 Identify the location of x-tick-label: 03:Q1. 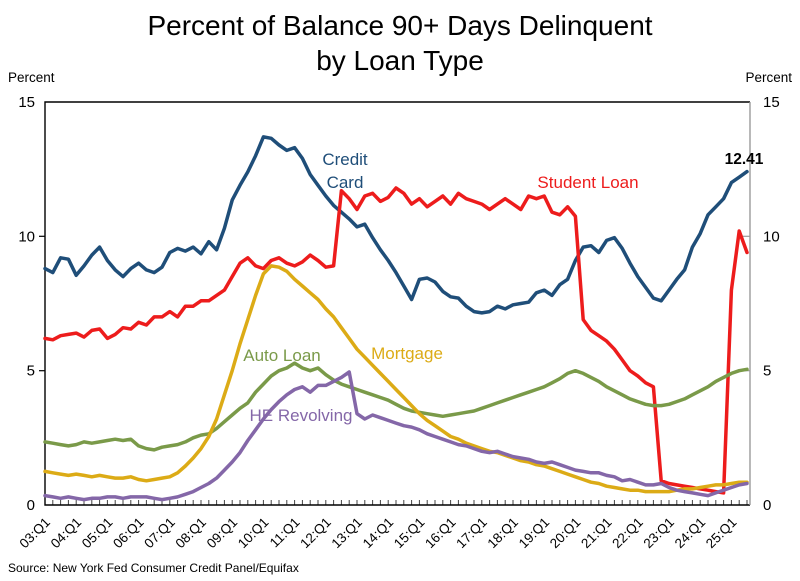
(35, 533).